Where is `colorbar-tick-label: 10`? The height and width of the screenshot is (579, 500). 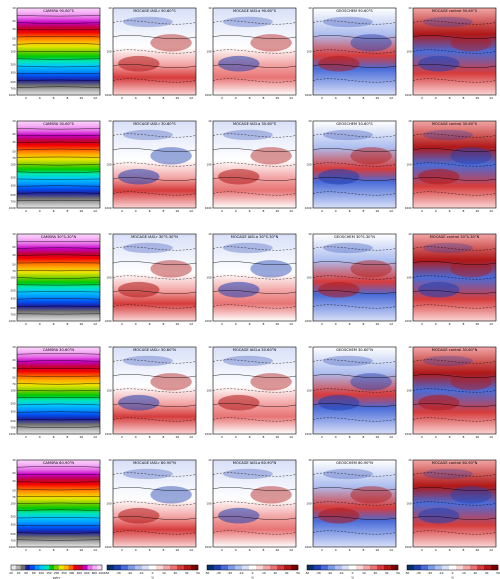
colorbar-tick-label: 10 is located at coordinates (264, 573).